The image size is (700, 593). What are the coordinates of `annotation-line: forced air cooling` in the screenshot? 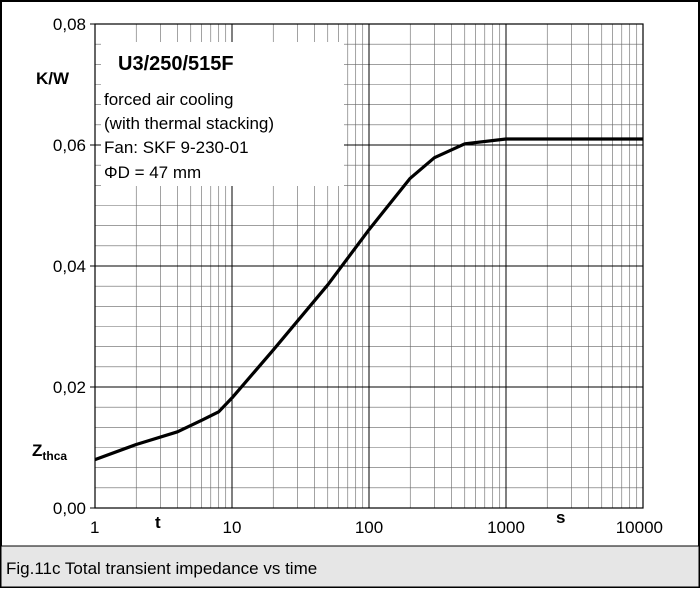 It's located at (168, 99).